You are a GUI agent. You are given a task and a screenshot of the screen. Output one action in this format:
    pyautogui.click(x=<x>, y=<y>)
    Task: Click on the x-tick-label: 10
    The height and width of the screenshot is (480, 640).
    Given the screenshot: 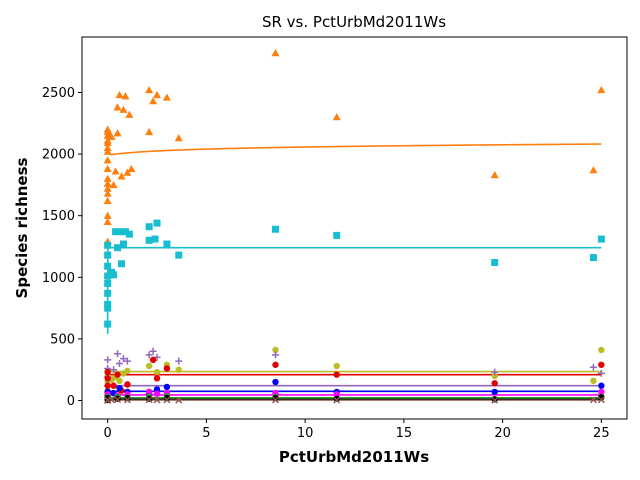 What is the action you would take?
    pyautogui.click(x=305, y=433)
    